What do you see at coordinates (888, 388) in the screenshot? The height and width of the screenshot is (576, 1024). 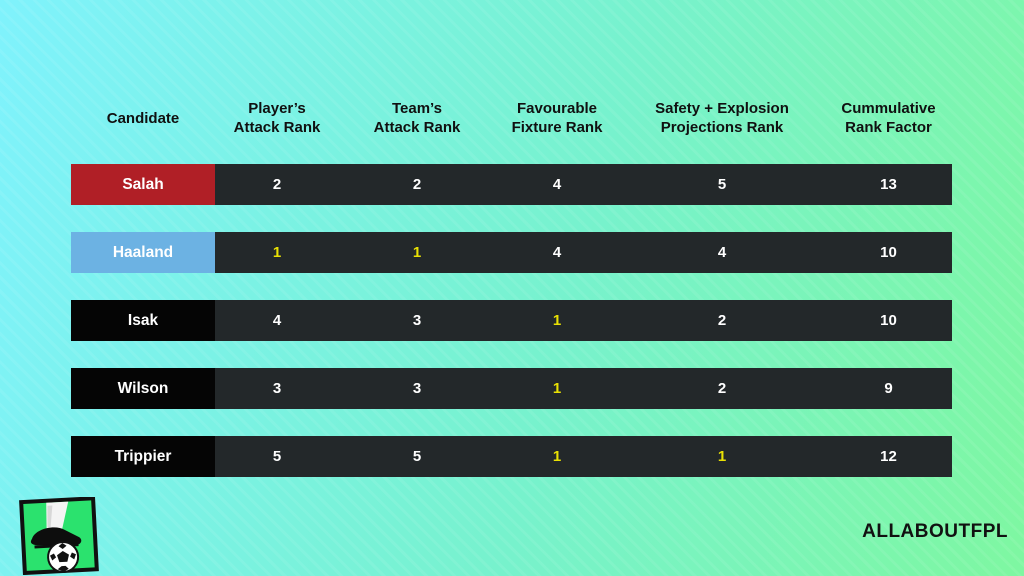 I see `rank-cell: 9` at bounding box center [888, 388].